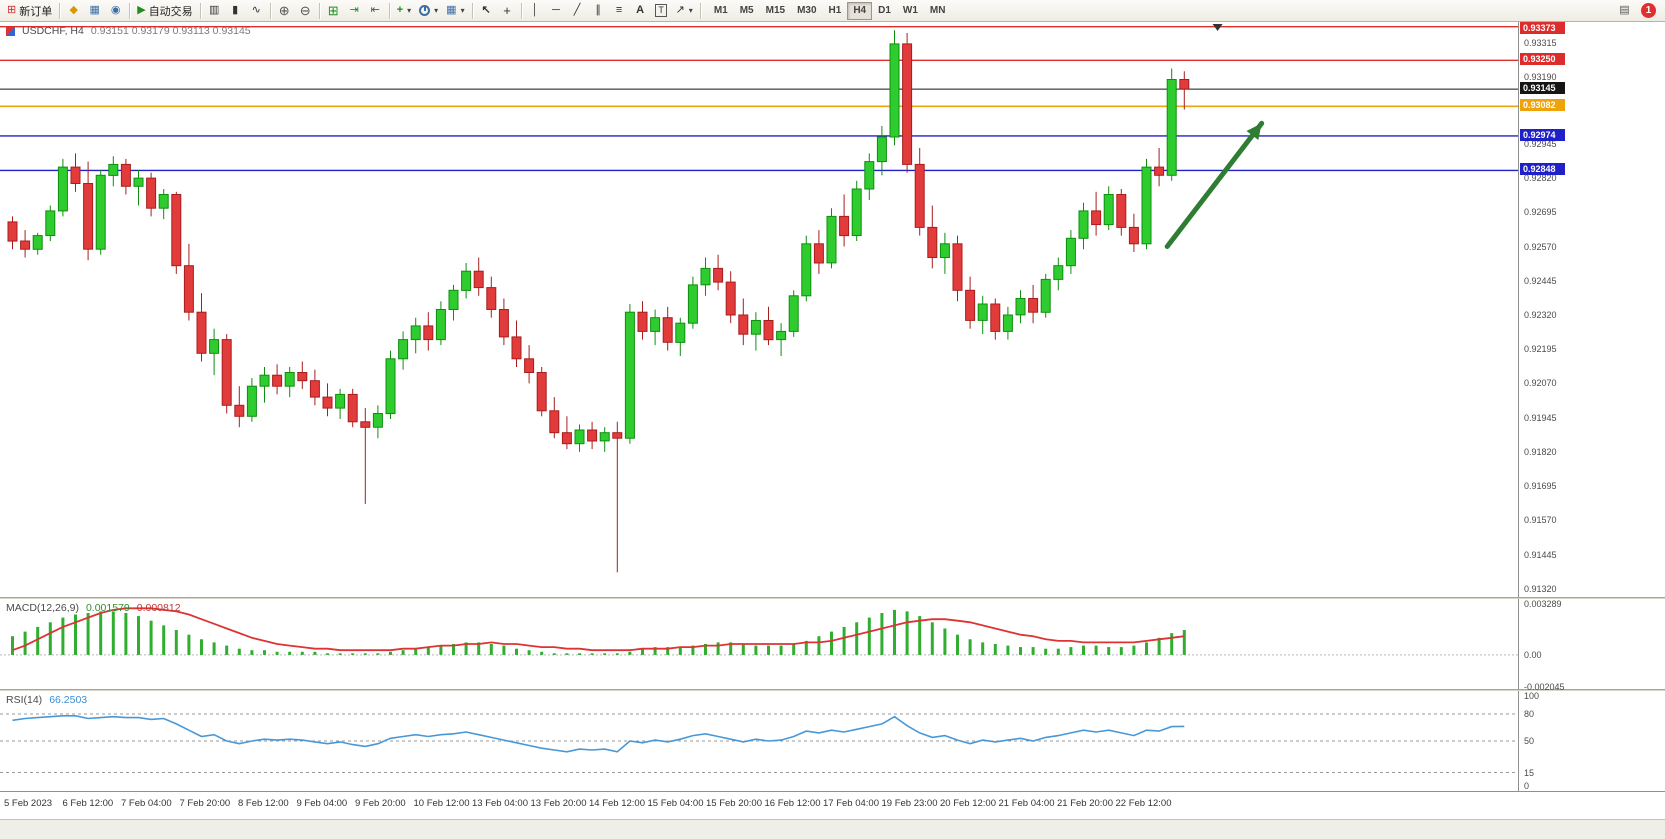 Image resolution: width=1665 pixels, height=839 pixels. Describe the element at coordinates (500, 803) in the screenshot. I see `time-axis-label: 13 Feb 04:00` at that location.